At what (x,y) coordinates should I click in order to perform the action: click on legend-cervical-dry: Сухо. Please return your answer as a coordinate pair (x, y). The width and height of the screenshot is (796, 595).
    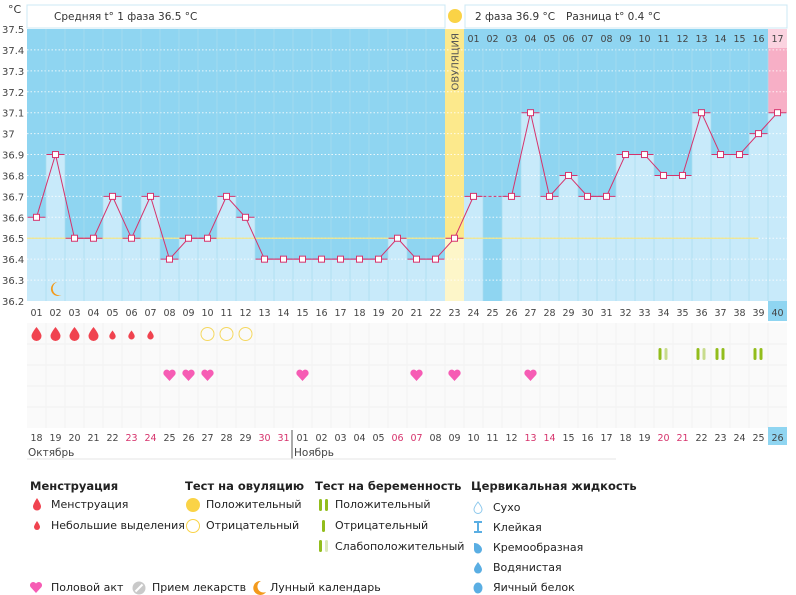
    Looking at the image, I should click on (507, 507).